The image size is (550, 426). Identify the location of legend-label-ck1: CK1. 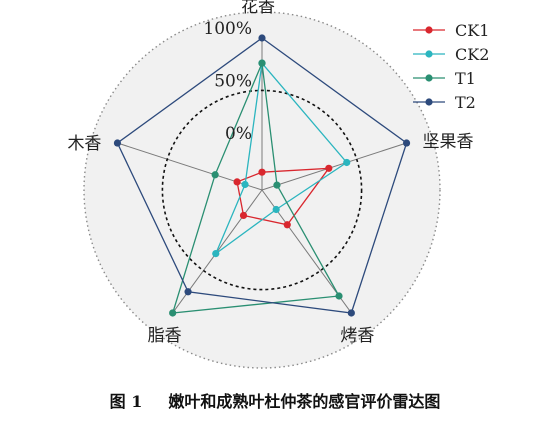
(472, 30).